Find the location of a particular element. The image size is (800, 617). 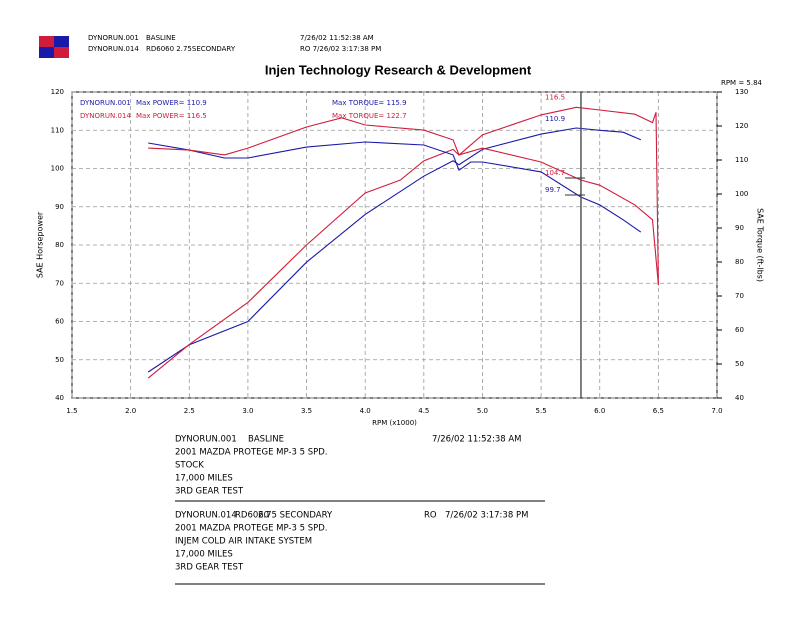

y2-tick-label: 90 is located at coordinates (739, 228).